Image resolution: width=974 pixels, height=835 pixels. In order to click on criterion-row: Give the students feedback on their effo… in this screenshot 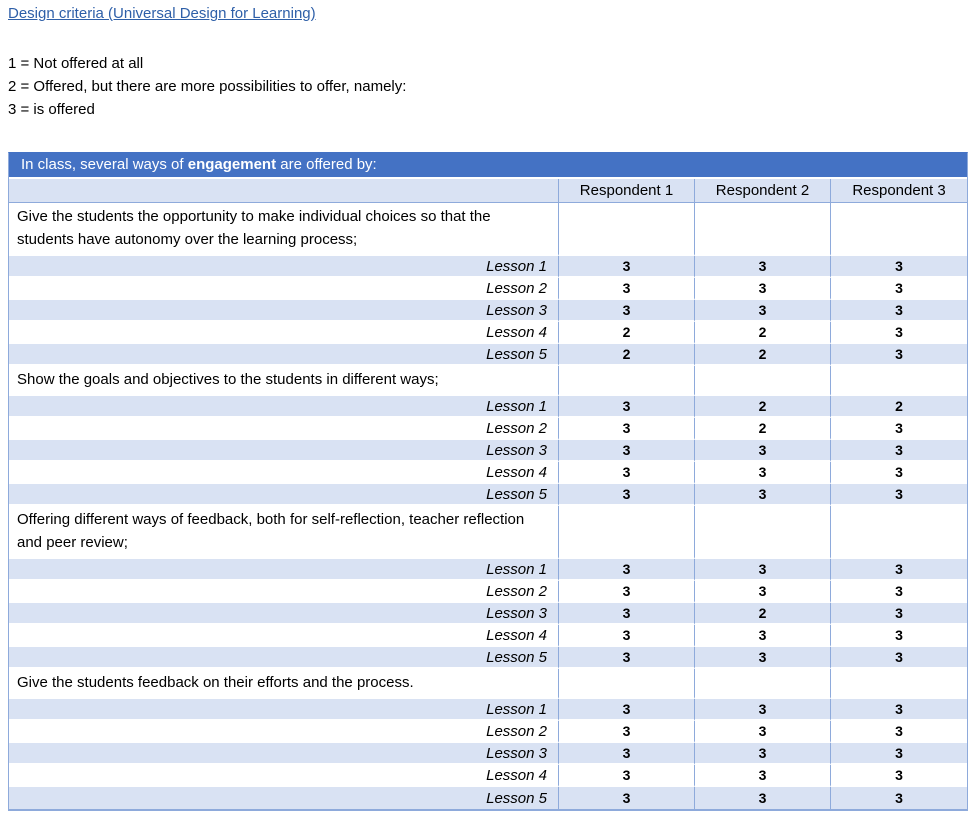, I will do `click(488, 684)`.